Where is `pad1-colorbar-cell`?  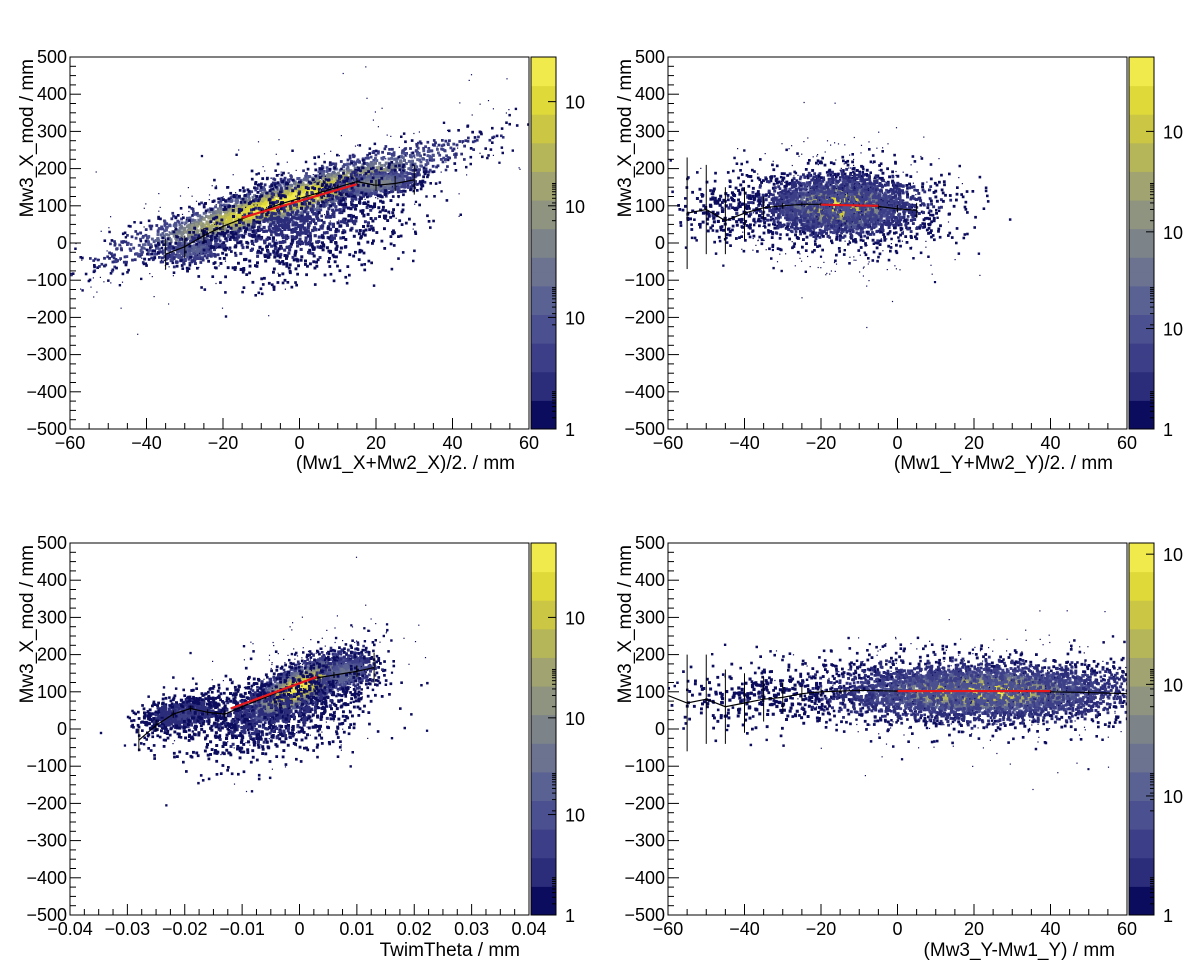 pad1-colorbar-cell is located at coordinates (543, 322).